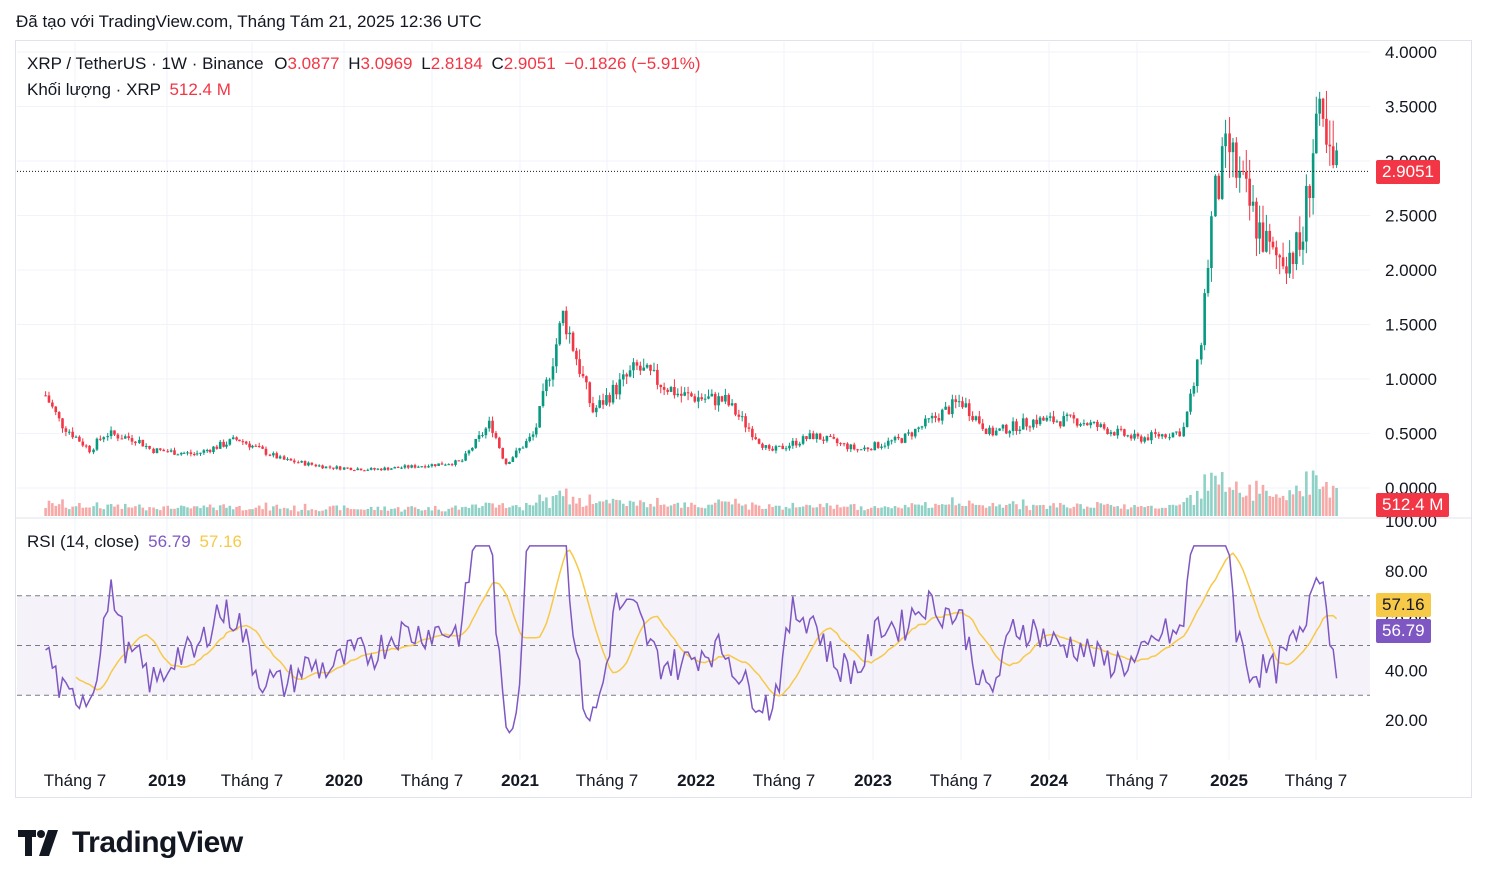  What do you see at coordinates (1411, 325) in the screenshot?
I see `price-tick-label: 1.5000` at bounding box center [1411, 325].